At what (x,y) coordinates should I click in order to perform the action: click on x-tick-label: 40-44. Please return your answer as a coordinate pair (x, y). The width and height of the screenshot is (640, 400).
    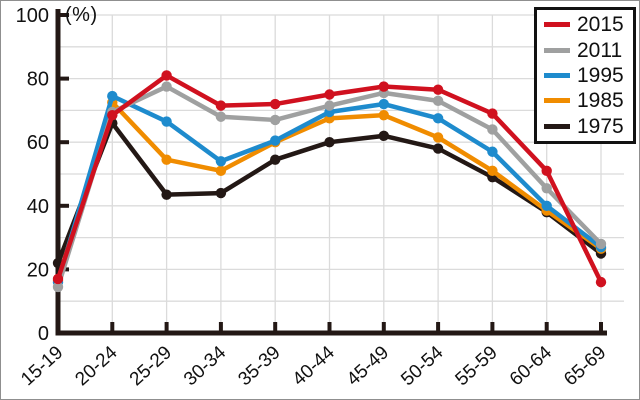
    Looking at the image, I should click on (314, 366).